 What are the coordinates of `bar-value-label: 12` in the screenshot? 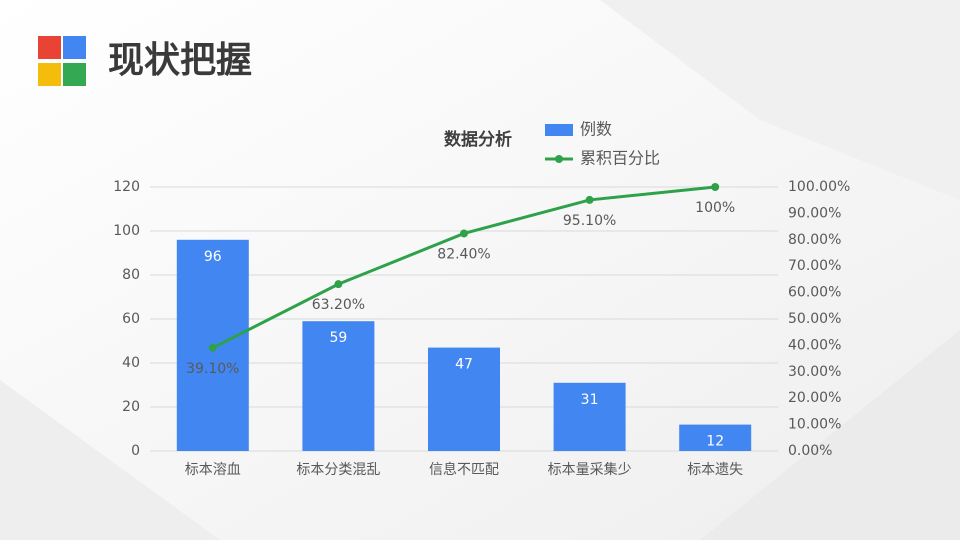 It's located at (715, 442).